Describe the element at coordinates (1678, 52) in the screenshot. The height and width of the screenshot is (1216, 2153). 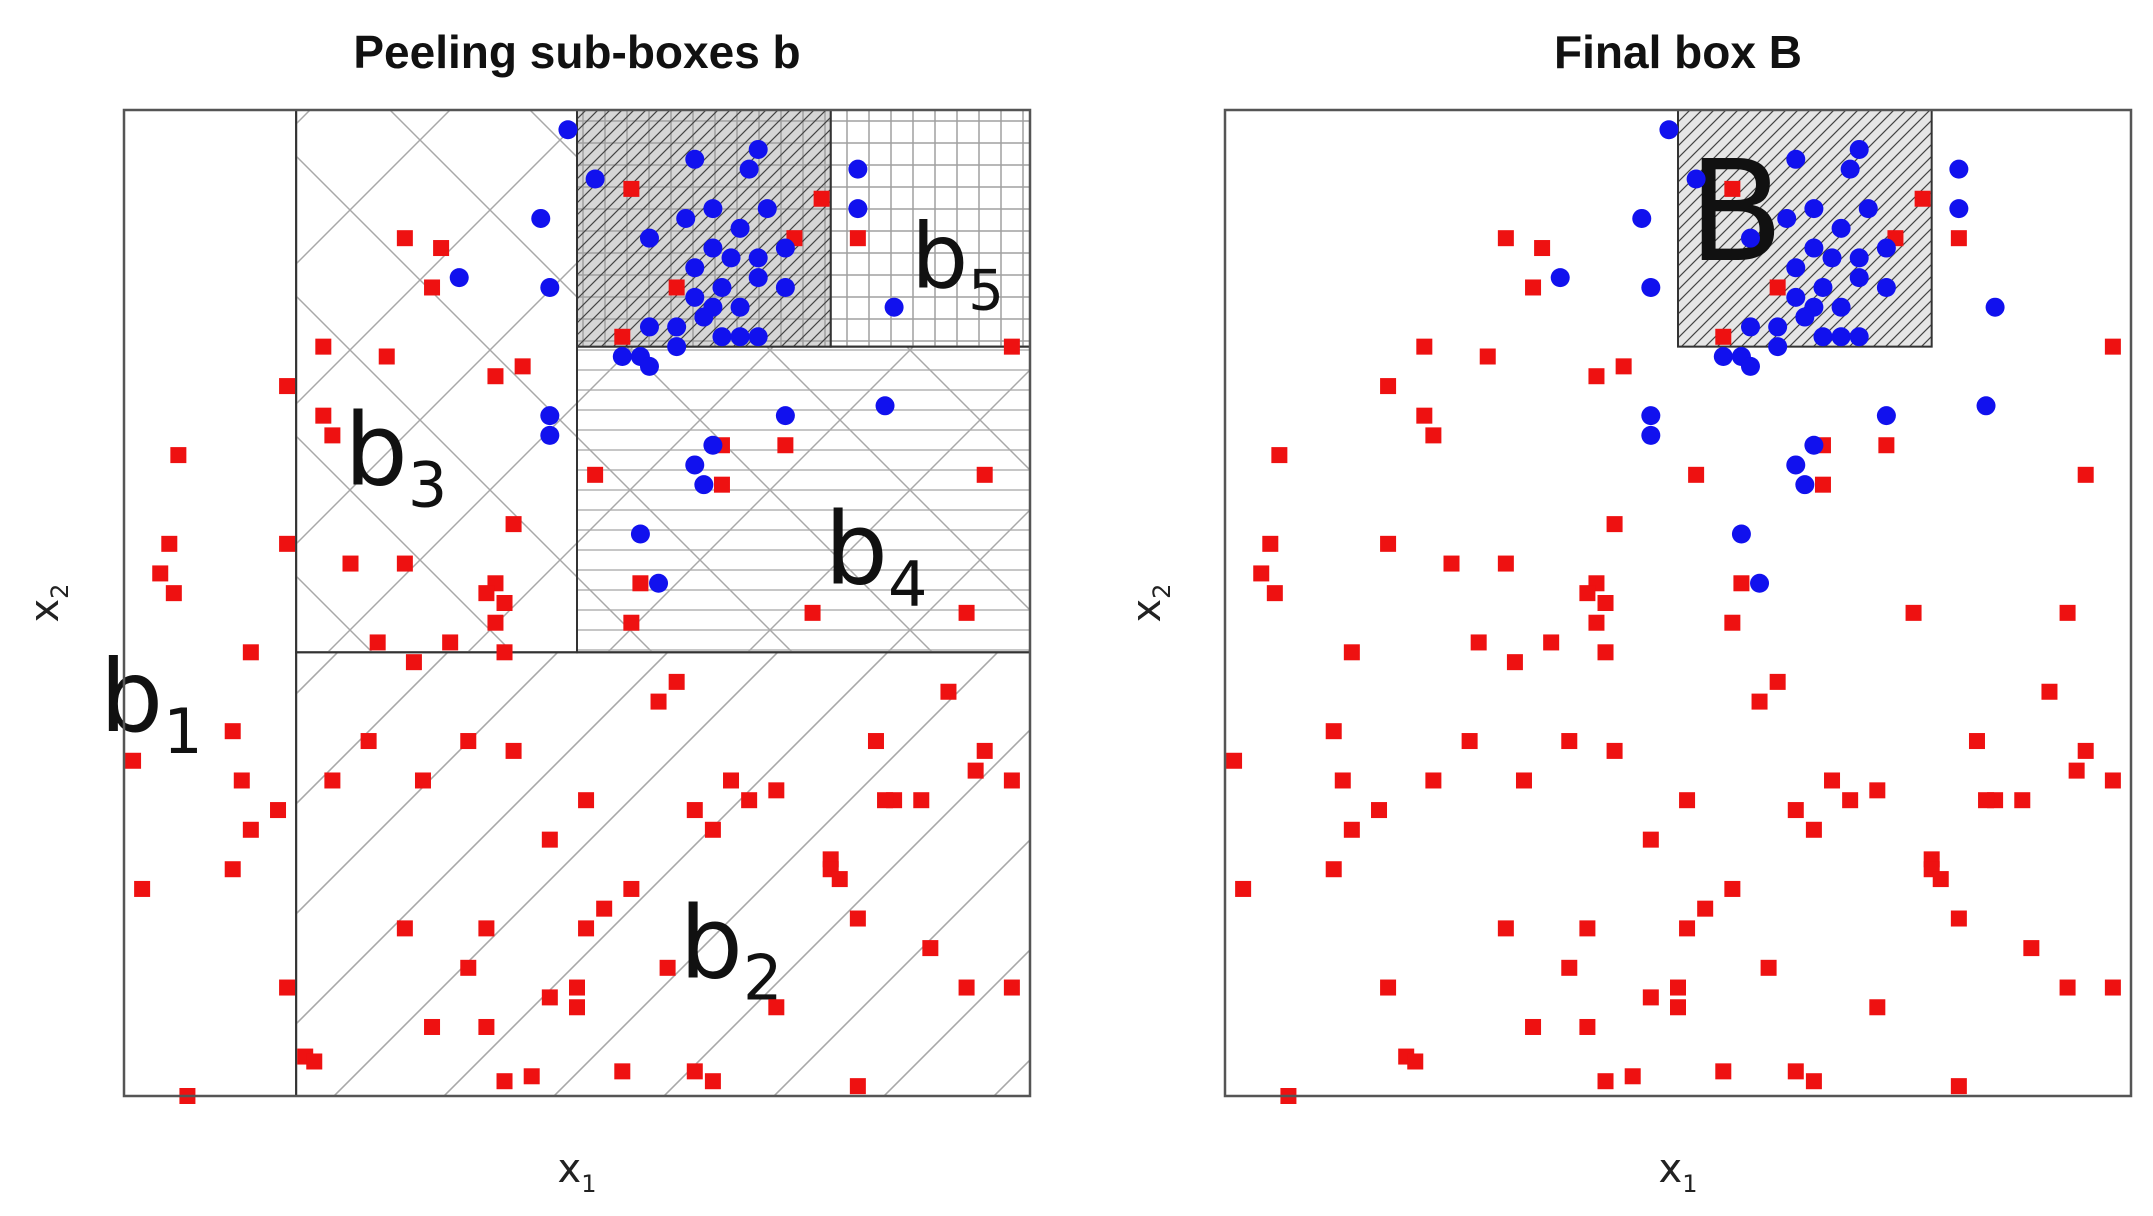
I see `chart-title: Final box B` at that location.